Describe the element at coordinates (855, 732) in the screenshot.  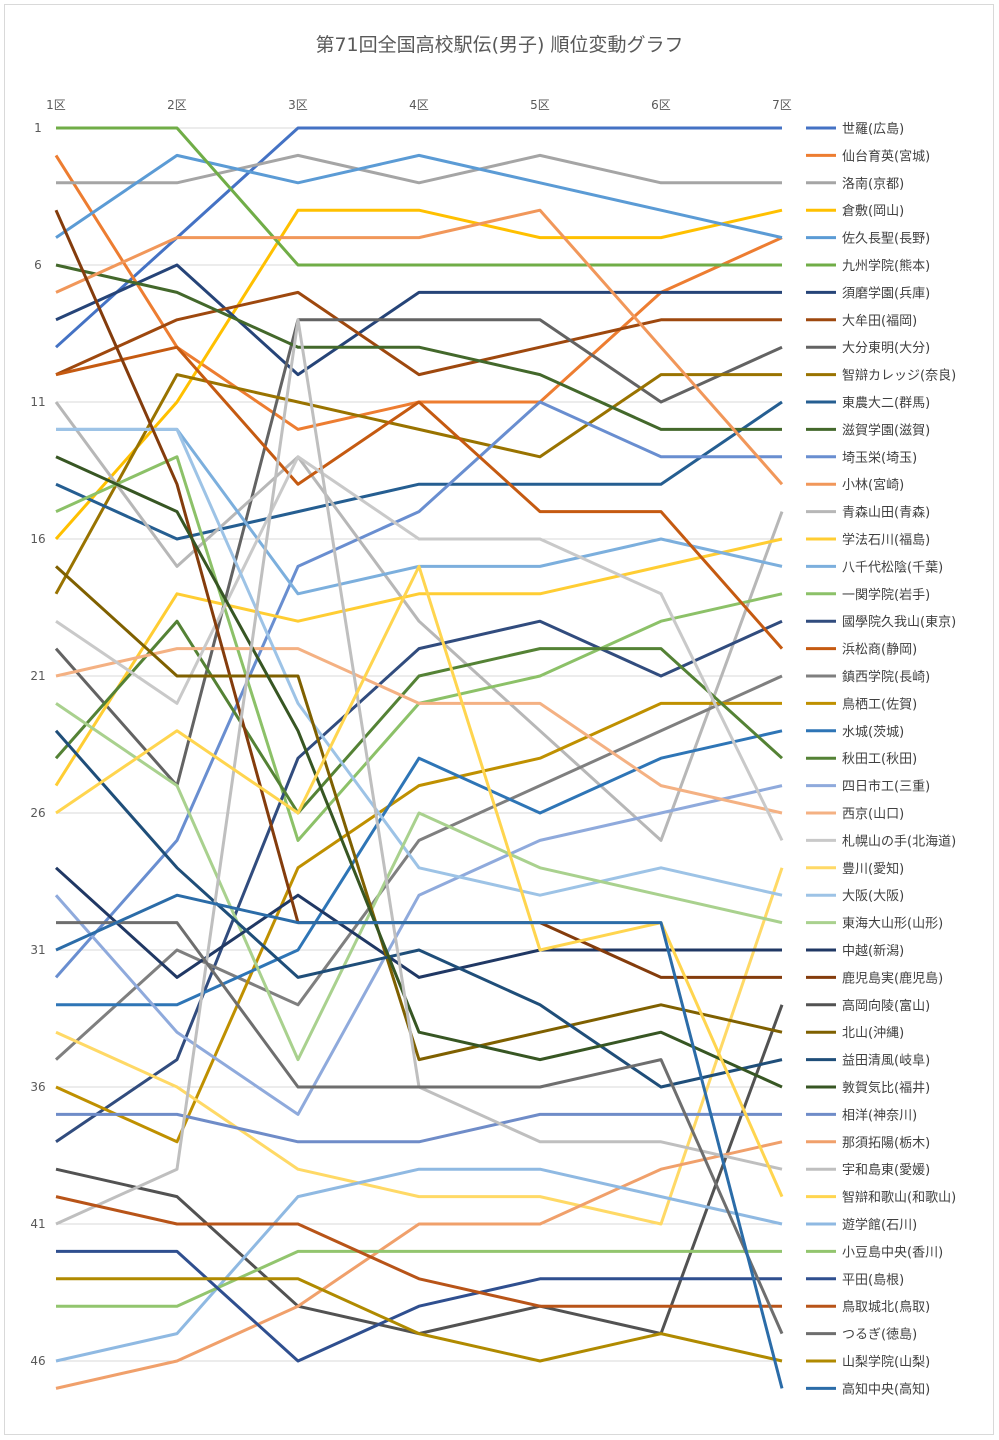
I see `legend-item: 水城(茨城)` at that location.